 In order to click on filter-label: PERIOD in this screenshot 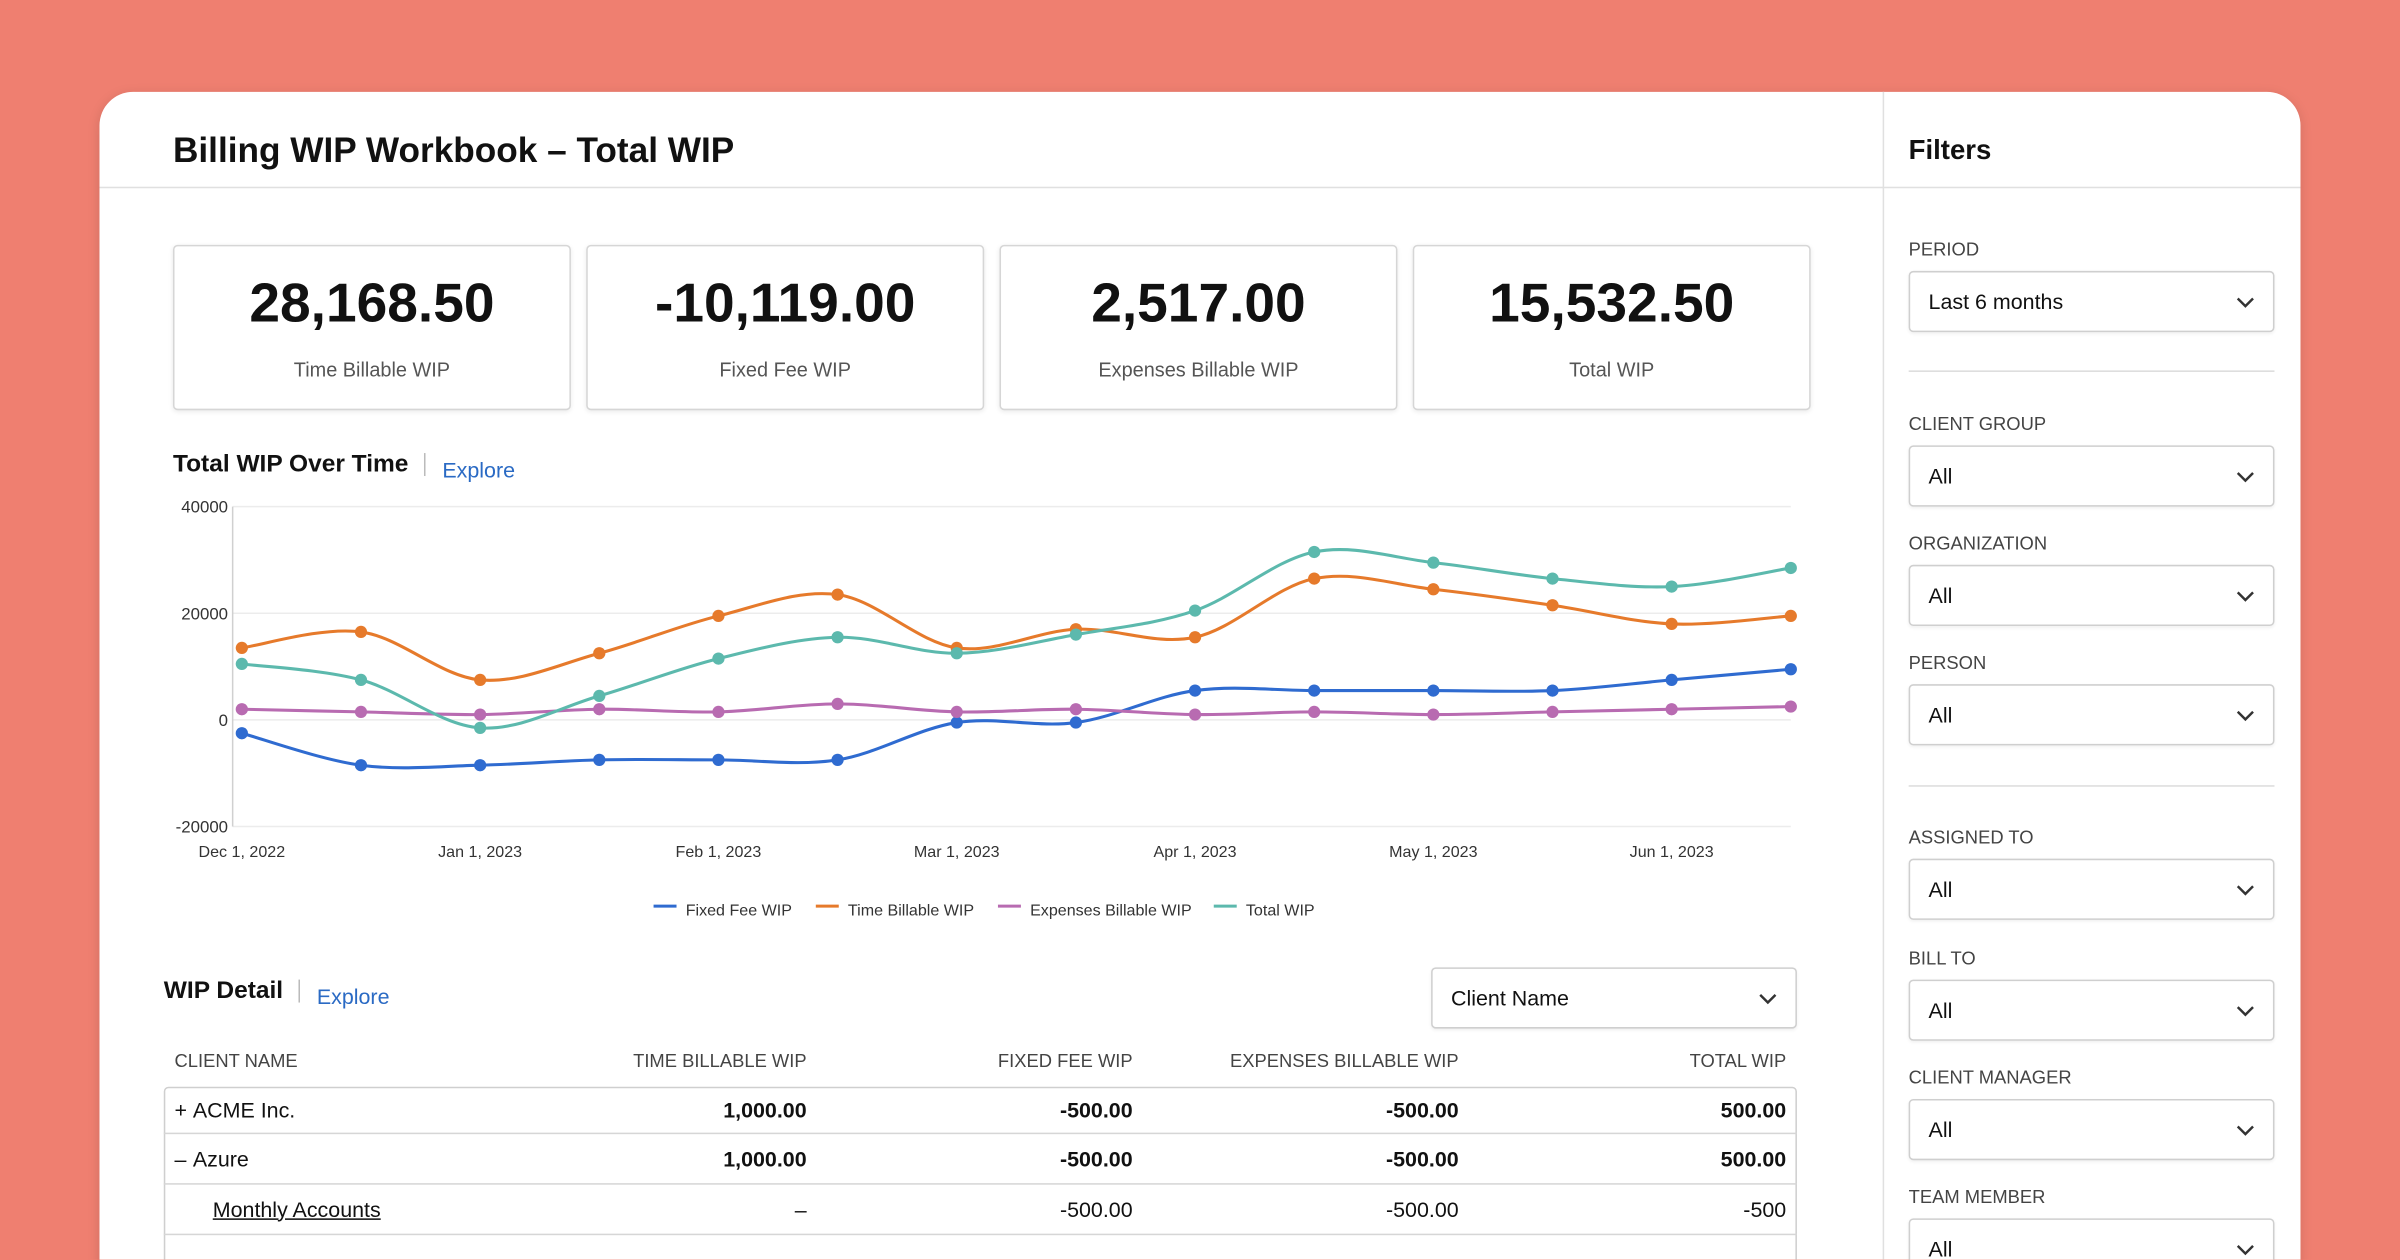, I will do `click(1944, 249)`.